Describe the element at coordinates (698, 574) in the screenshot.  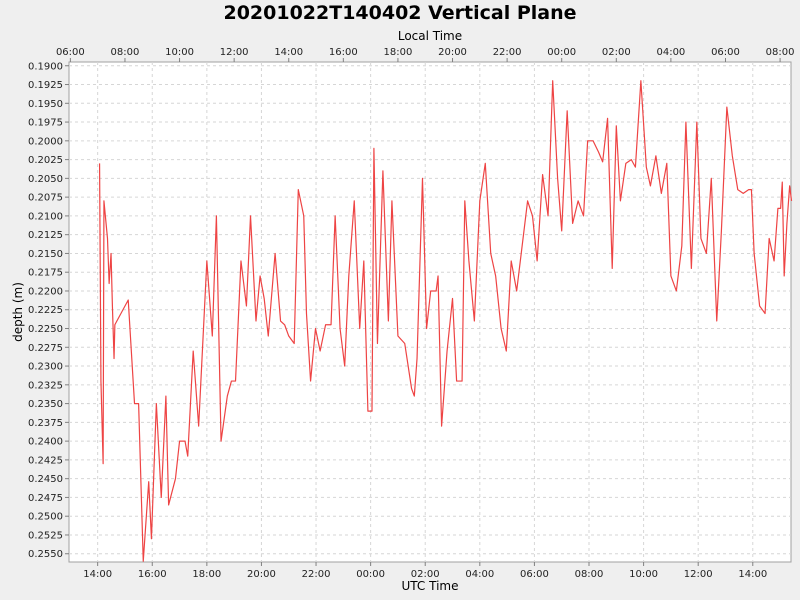
I see `x-tick-label: 12:00` at that location.